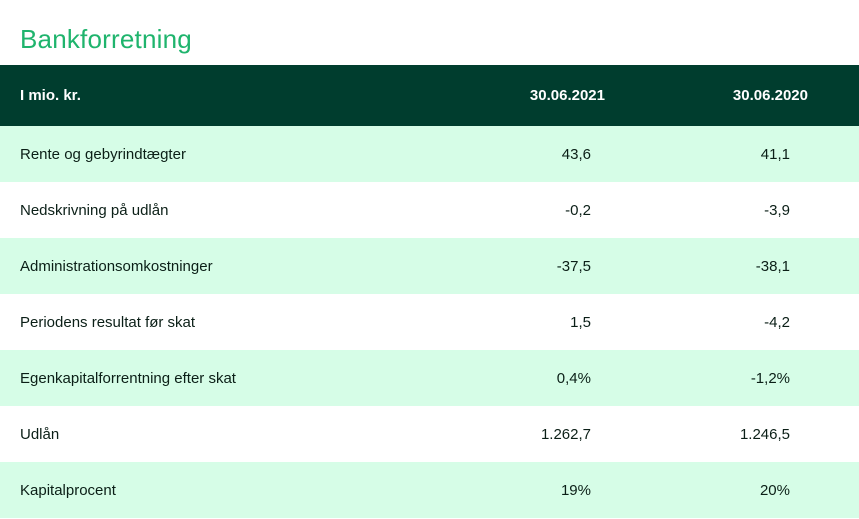 The image size is (859, 519). What do you see at coordinates (103, 154) in the screenshot?
I see `row-label: Rente og gebyrindtægter` at bounding box center [103, 154].